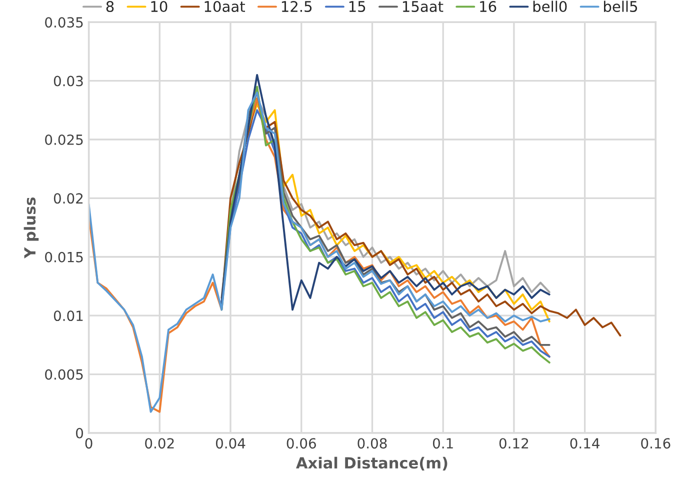 This screenshot has width=683, height=492. I want to click on x-tick-label: 0.04, so click(231, 443).